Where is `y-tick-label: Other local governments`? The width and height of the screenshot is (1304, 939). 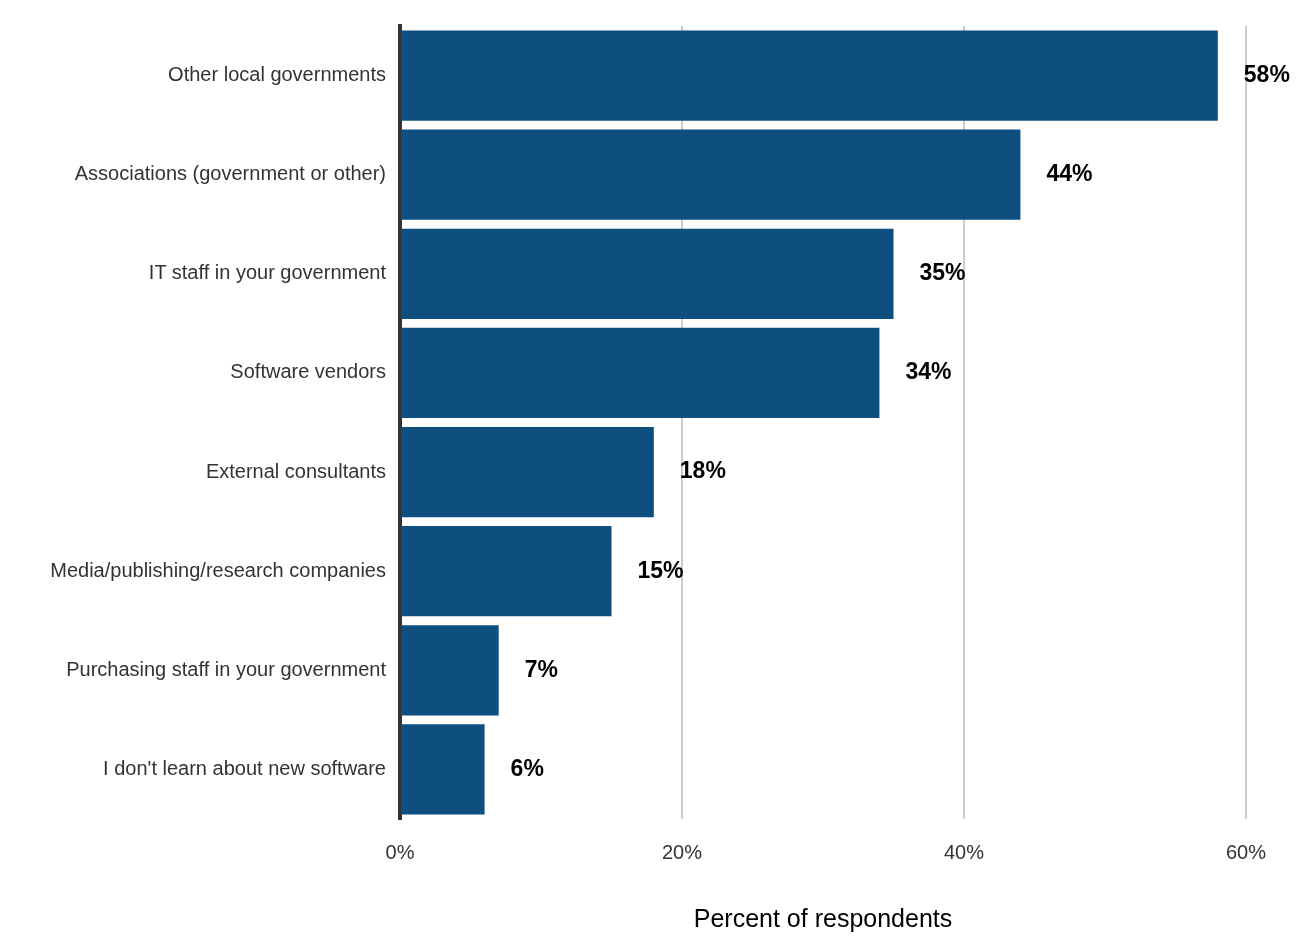
y-tick-label: Other local governments is located at coordinates (277, 74).